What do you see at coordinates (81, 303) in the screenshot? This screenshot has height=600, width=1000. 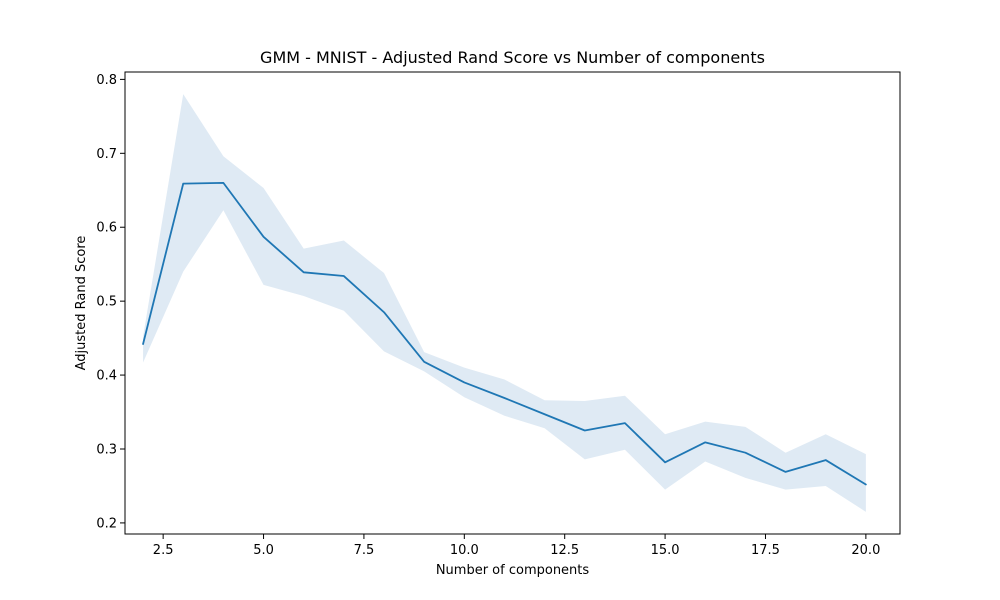 I see `y-axis-label: Adjusted Rand Score` at bounding box center [81, 303].